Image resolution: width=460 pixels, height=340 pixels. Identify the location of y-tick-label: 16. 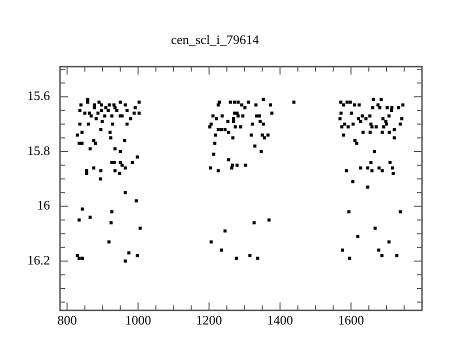
(43, 205).